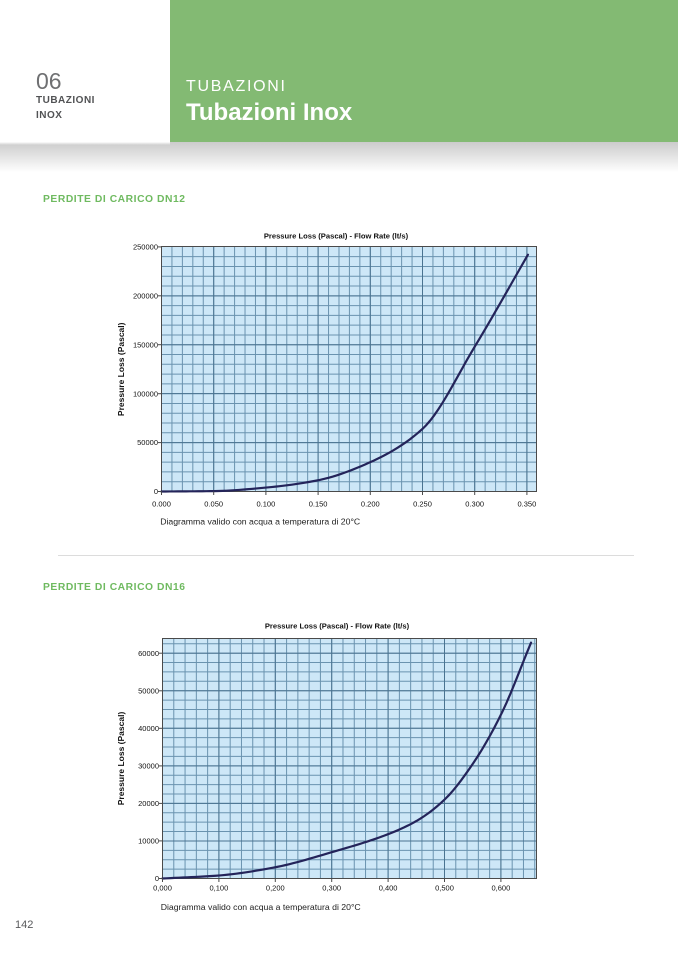 The image size is (678, 959). What do you see at coordinates (501, 888) in the screenshot?
I see `svg-text: 0,600` at bounding box center [501, 888].